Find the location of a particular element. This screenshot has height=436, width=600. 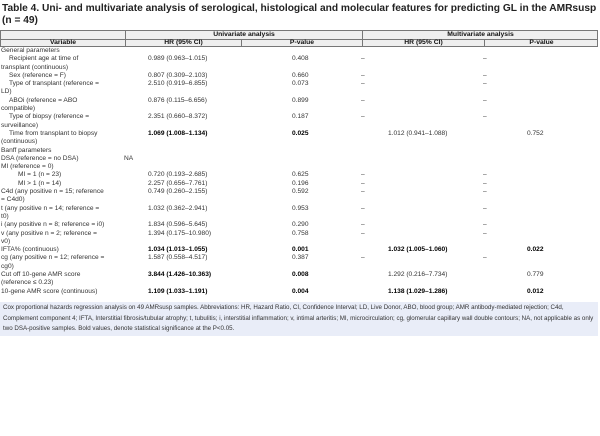

multivariate-hr: 1.032 (1.005–1.060) is located at coordinates (418, 250).